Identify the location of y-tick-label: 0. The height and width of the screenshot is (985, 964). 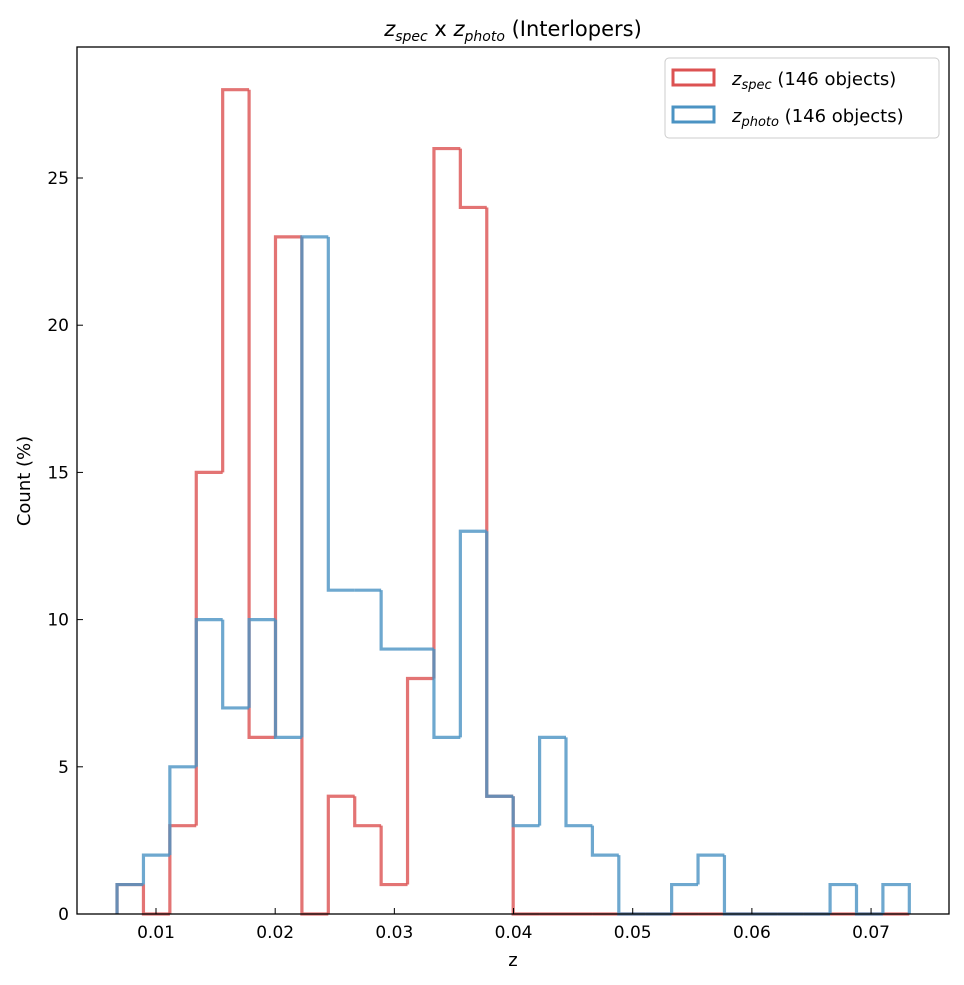
(63, 915).